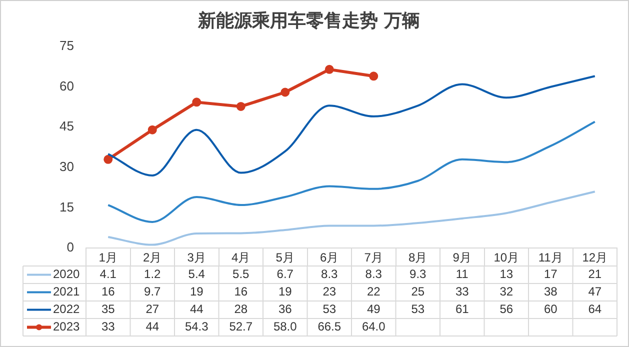 The image size is (629, 347). What do you see at coordinates (153, 291) in the screenshot?
I see `data-label: 9.7` at bounding box center [153, 291].